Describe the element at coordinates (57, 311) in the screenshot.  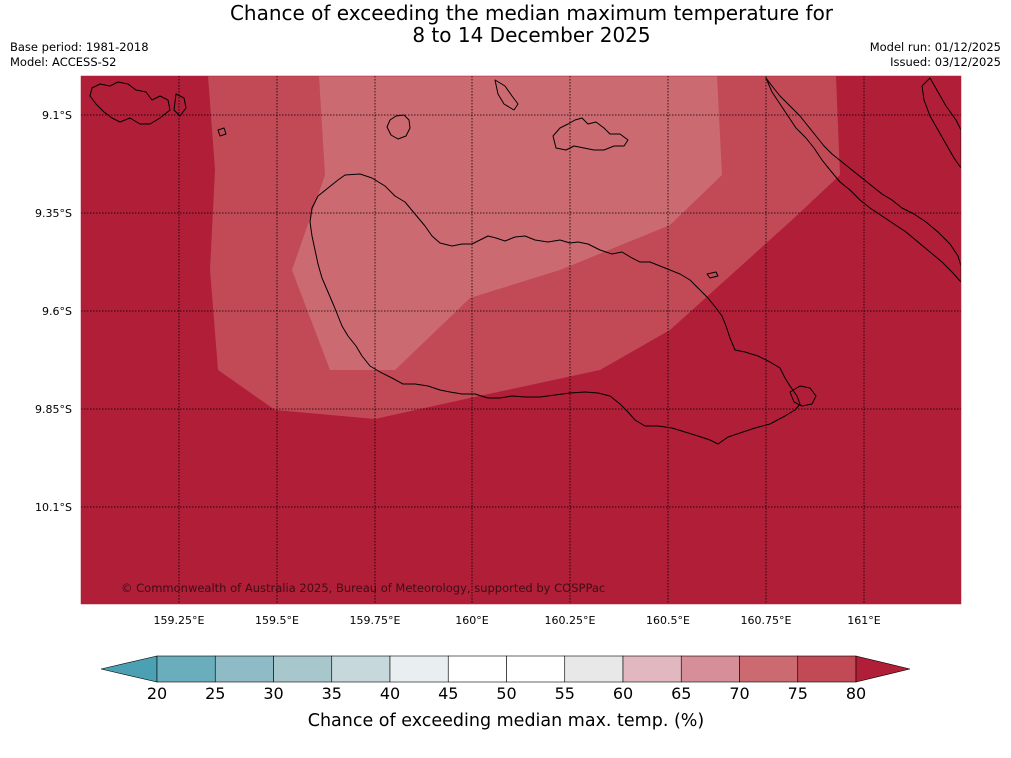
I see `lat-label: 9.6°S` at that location.